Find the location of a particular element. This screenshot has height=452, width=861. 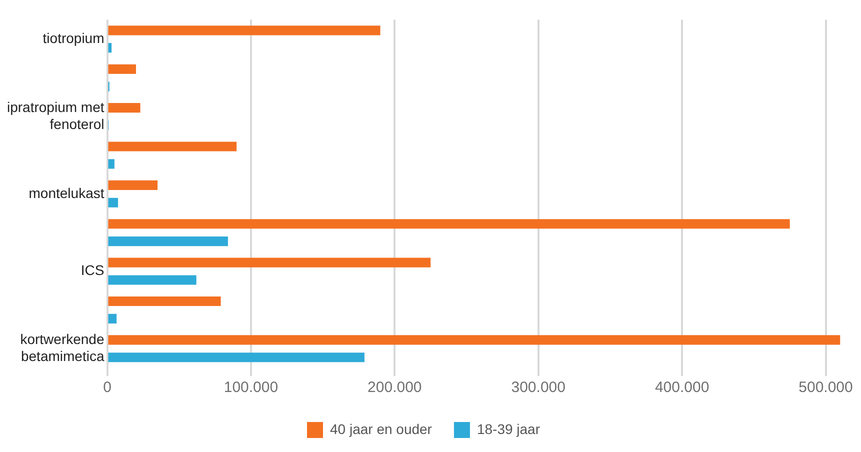

x-tick-label: 200.000 is located at coordinates (395, 387).